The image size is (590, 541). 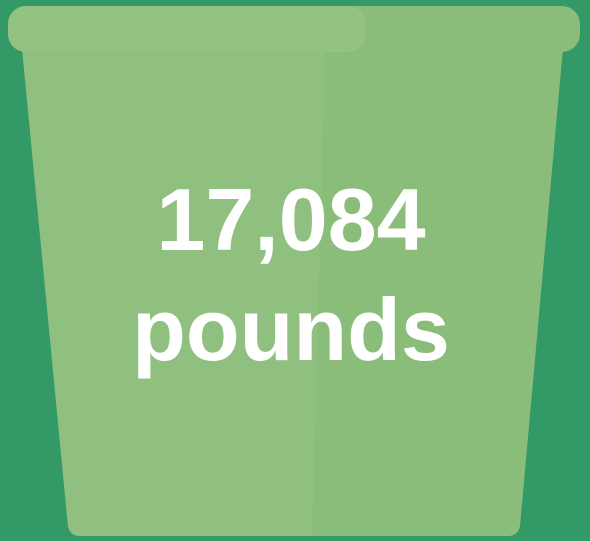 What do you see at coordinates (187, 29) in the screenshot?
I see `bucket-rim-highlight` at bounding box center [187, 29].